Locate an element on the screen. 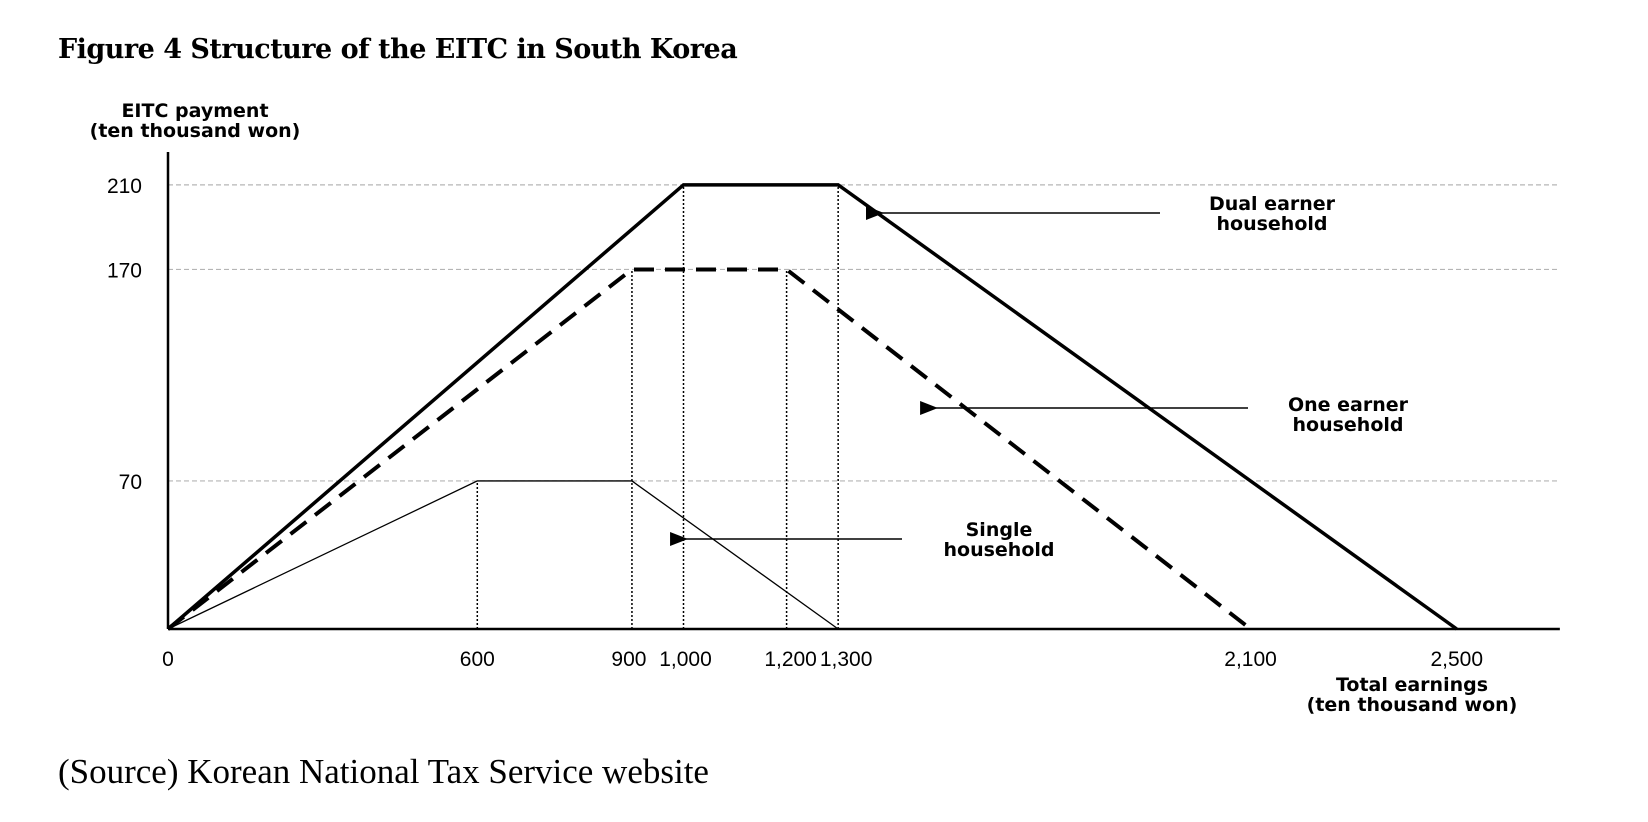 Image resolution: width=1648 pixels, height=822 pixels. x-tick-label-2500: 2,500 is located at coordinates (1456, 659).